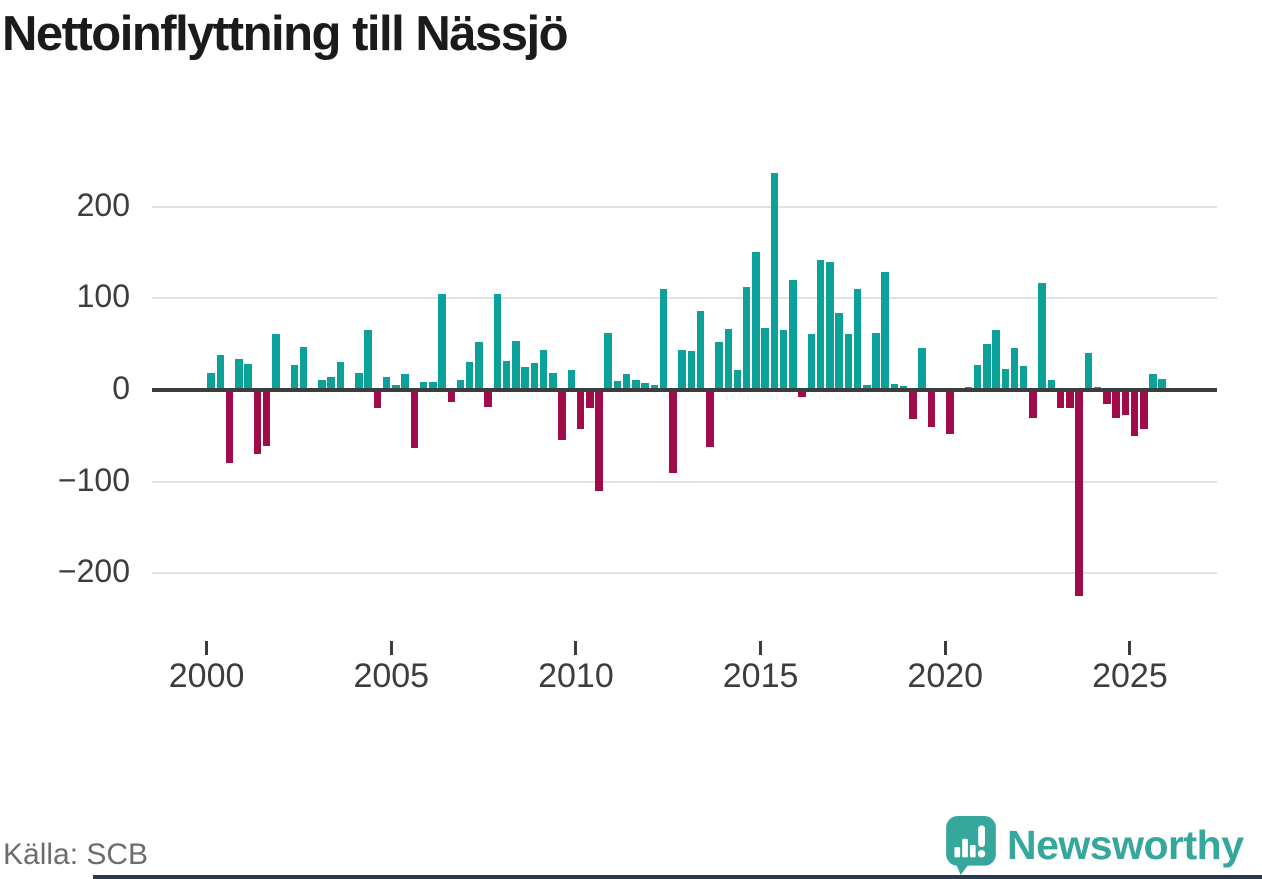 Image resolution: width=1262 pixels, height=879 pixels. Describe the element at coordinates (971, 845) in the screenshot. I see `newsworthy-logo-icon` at that location.